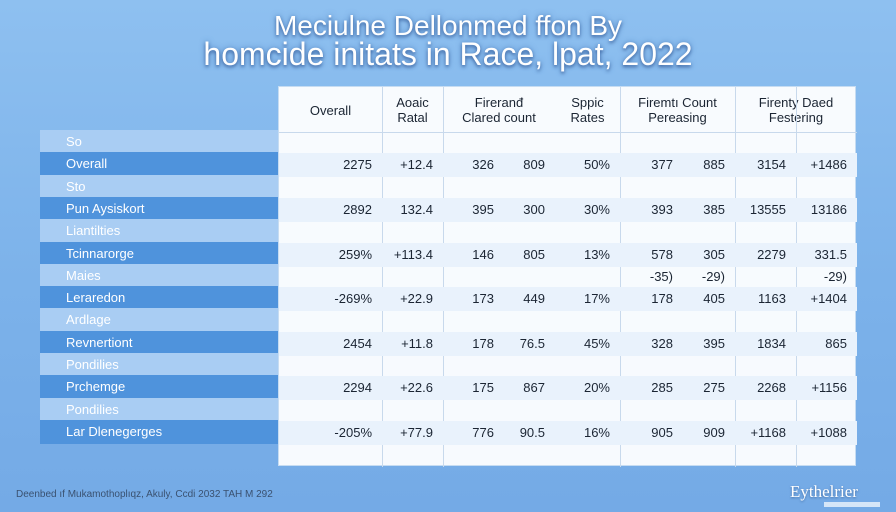 The image size is (896, 512). I want to click on header-label: Festering, so click(796, 117).